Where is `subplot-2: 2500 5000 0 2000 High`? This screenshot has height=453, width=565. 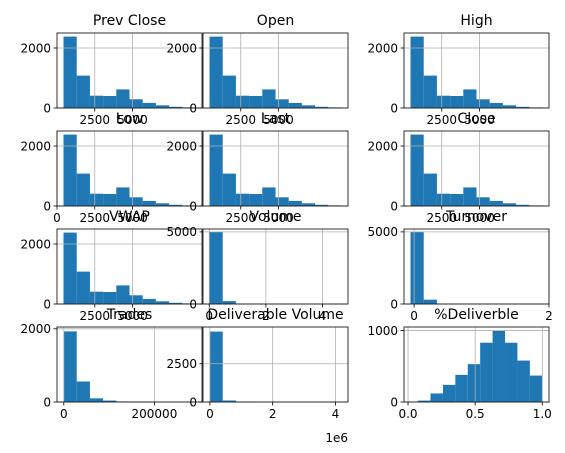
subplot-2: 2500 5000 0 2000 High is located at coordinates (458, 70).